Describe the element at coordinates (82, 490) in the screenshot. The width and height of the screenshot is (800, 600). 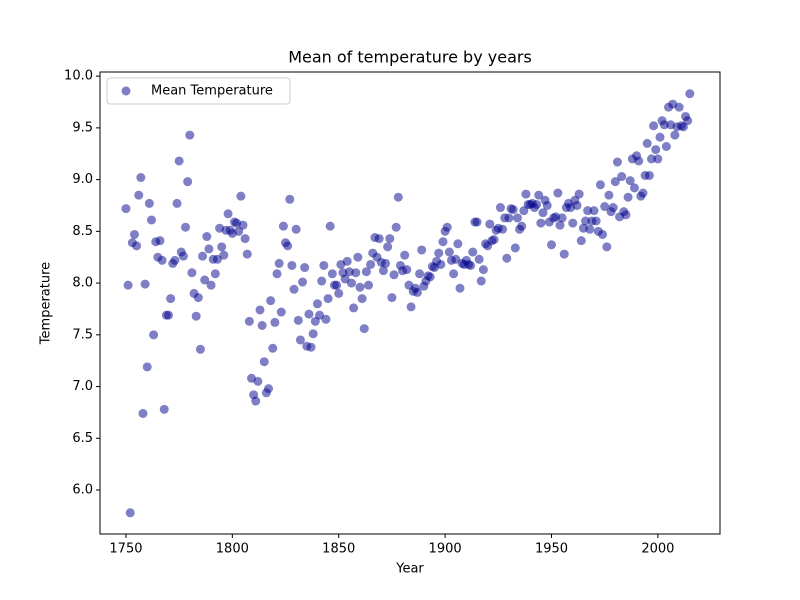
I see `y-tick-label: 6.0` at that location.